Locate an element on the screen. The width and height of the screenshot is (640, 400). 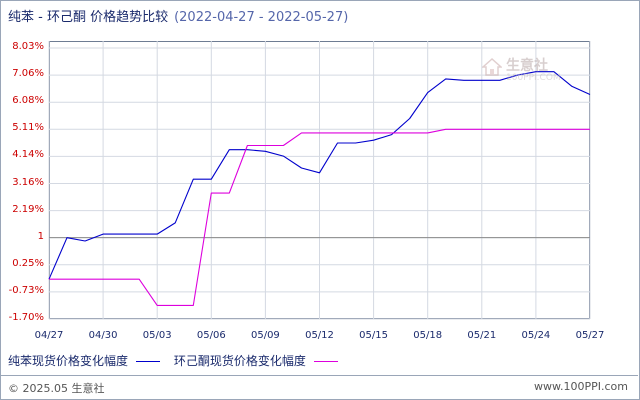
legend-item-cyclohexanone: 环己酮现货价格变化幅度 is located at coordinates (256, 360).